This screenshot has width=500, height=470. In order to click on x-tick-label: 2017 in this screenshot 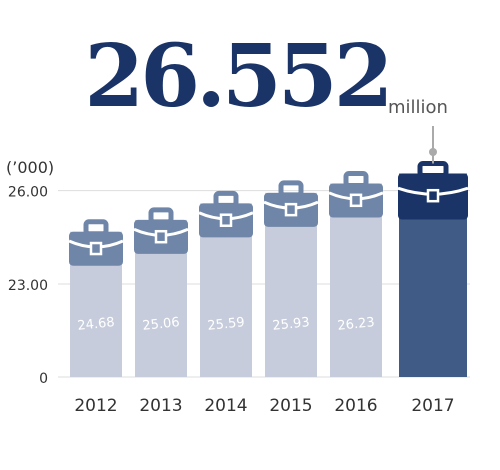, I will do `click(432, 406)`.